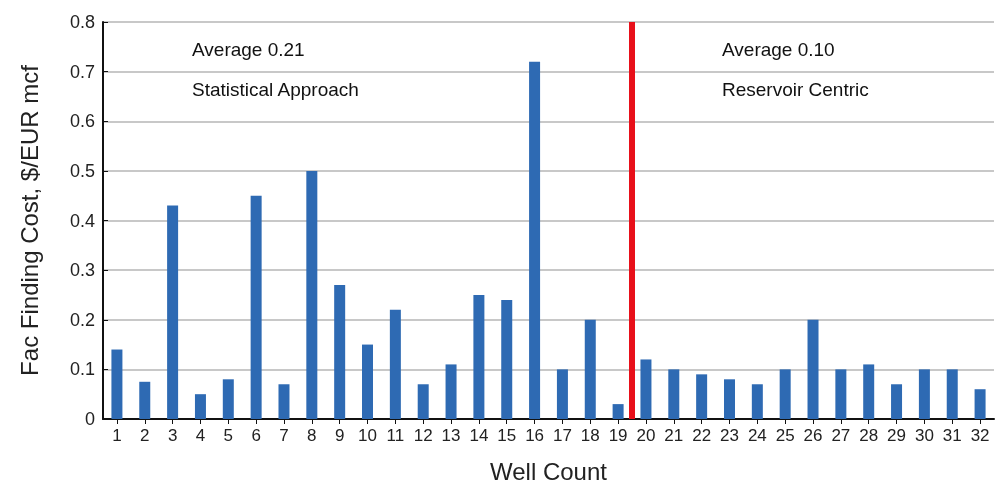 Image resolution: width=1006 pixels, height=488 pixels. Describe the element at coordinates (82, 22) in the screenshot. I see `y-tick-label: 0.8` at that location.